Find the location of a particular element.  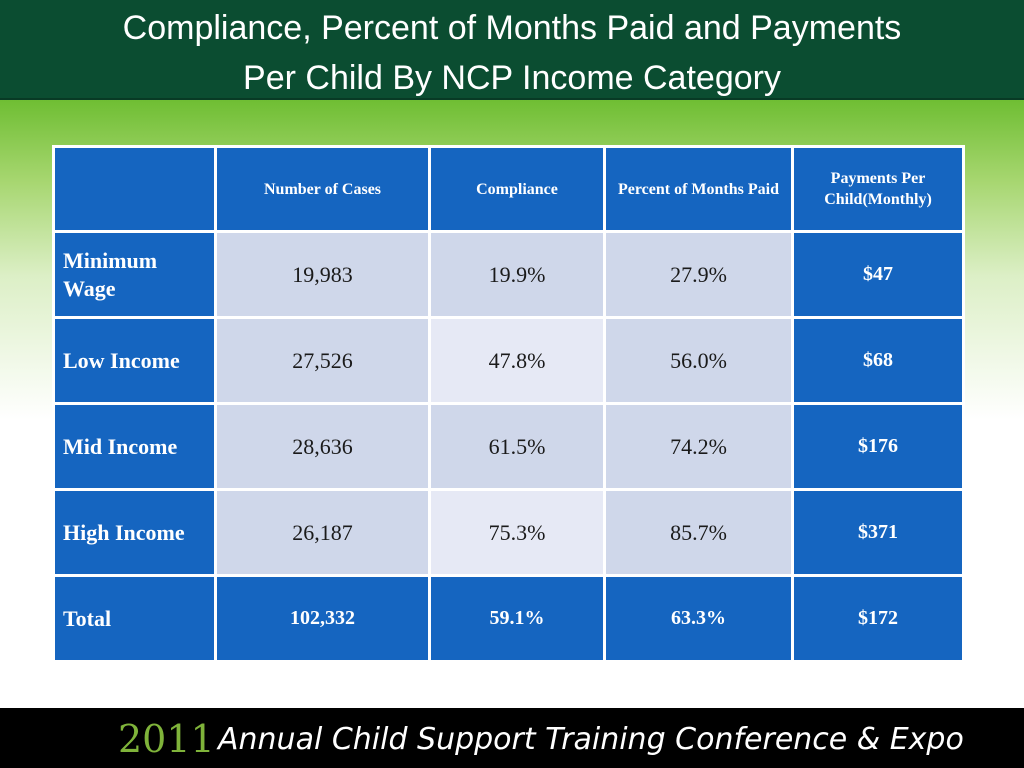

cell-compliance: 61.5% is located at coordinates (517, 446).